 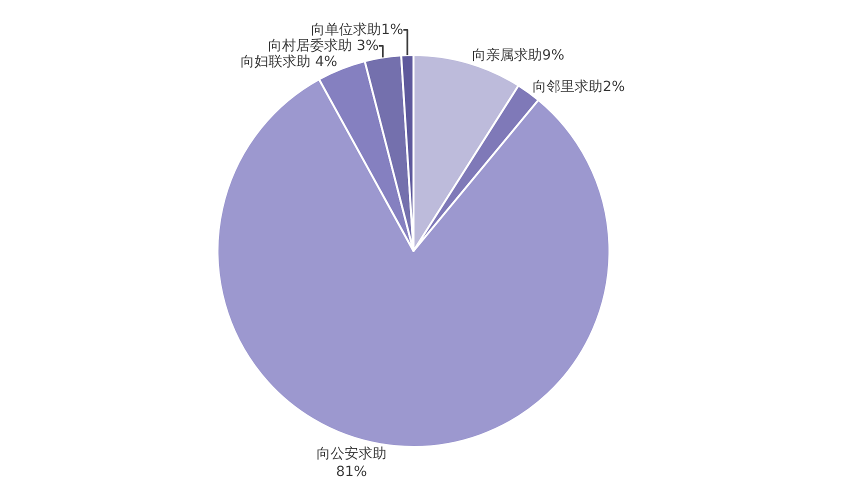 I want to click on slice-label: 向妇联求助 4%, so click(x=289, y=62).